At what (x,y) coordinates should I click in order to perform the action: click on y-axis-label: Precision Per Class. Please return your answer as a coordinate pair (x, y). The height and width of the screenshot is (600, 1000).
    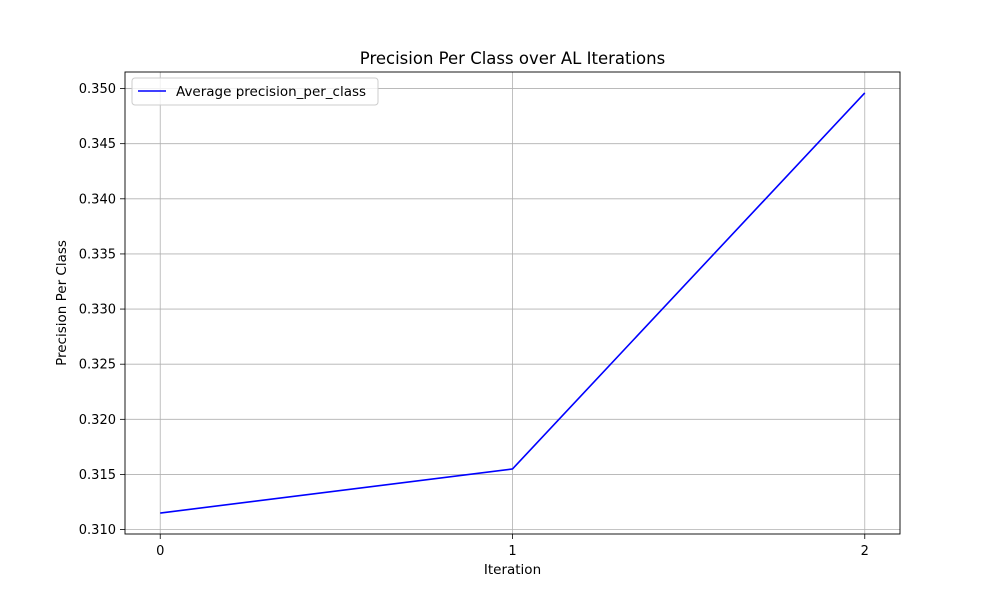
    Looking at the image, I should click on (62, 303).